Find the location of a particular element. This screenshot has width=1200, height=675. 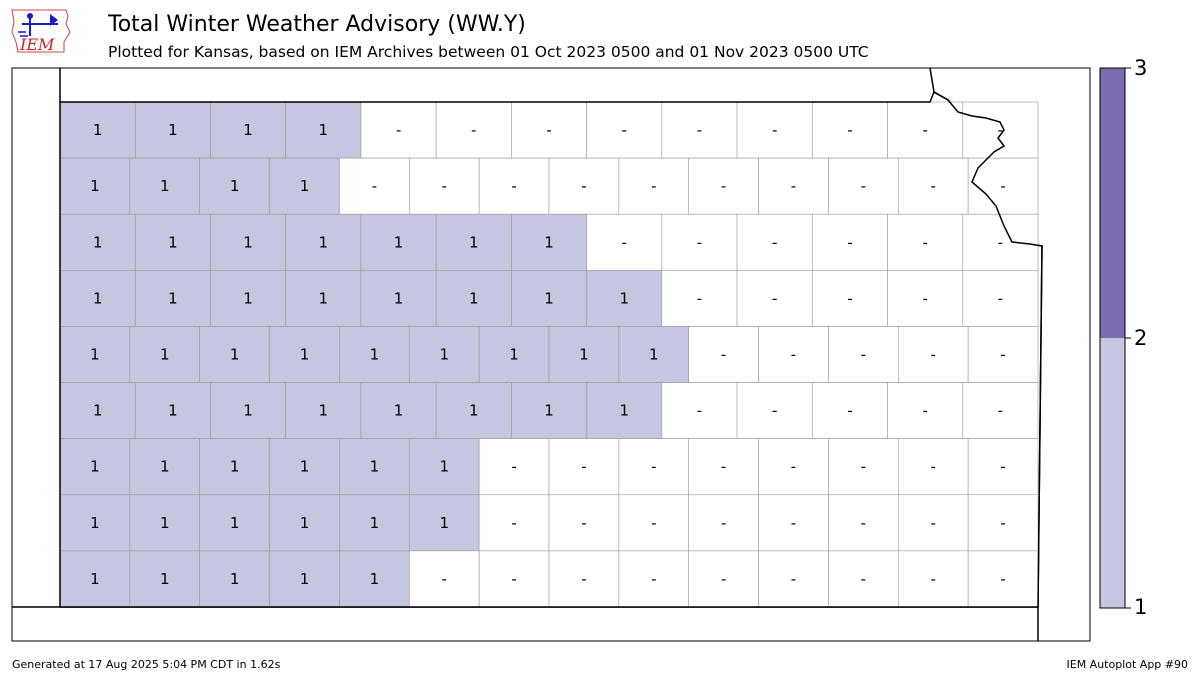

logo-text: IEM is located at coordinates (37, 44).